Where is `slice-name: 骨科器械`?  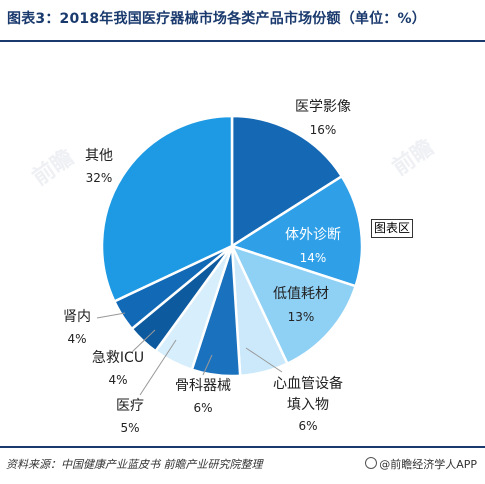
slice-name: 骨科器械 is located at coordinates (203, 386).